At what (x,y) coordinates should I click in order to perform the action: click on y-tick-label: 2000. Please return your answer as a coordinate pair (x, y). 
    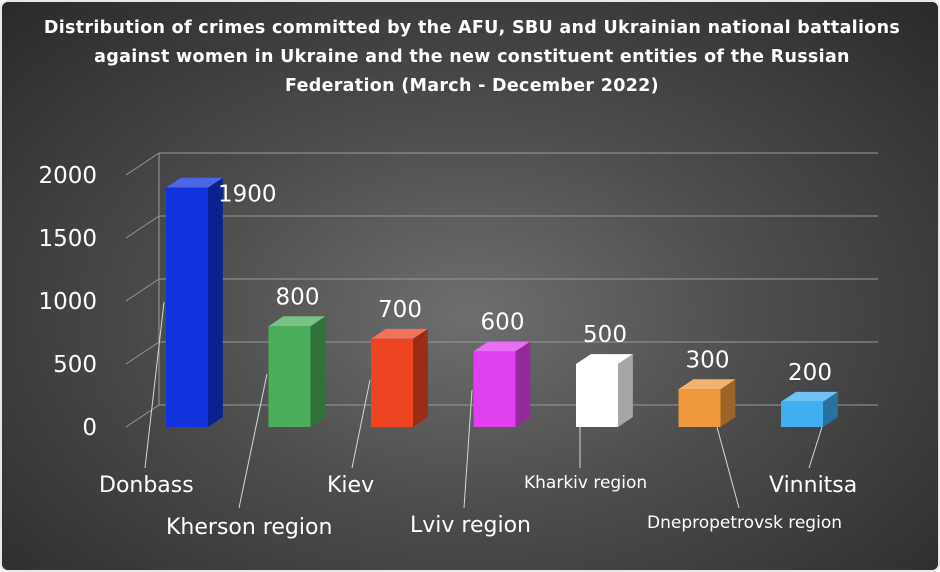
    Looking at the image, I should click on (67, 176).